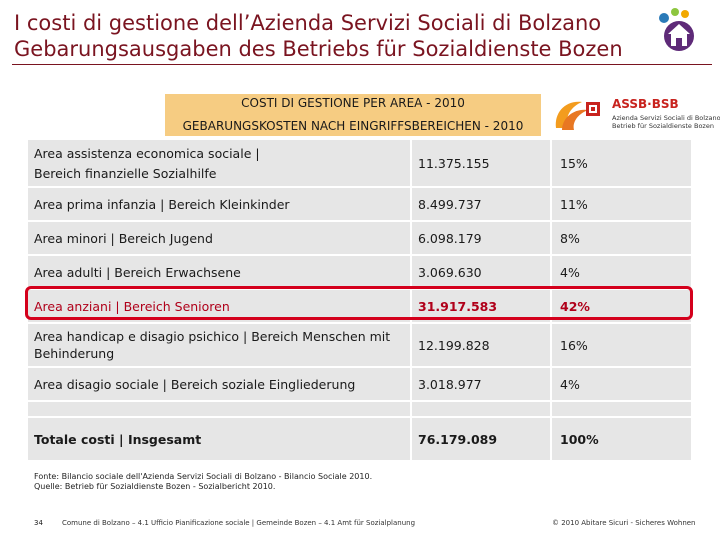 The image size is (720, 540). Describe the element at coordinates (663, 126) in the screenshot. I see `brand-subtitle-german: Betrieb für Sozialdienste Bozen` at that location.